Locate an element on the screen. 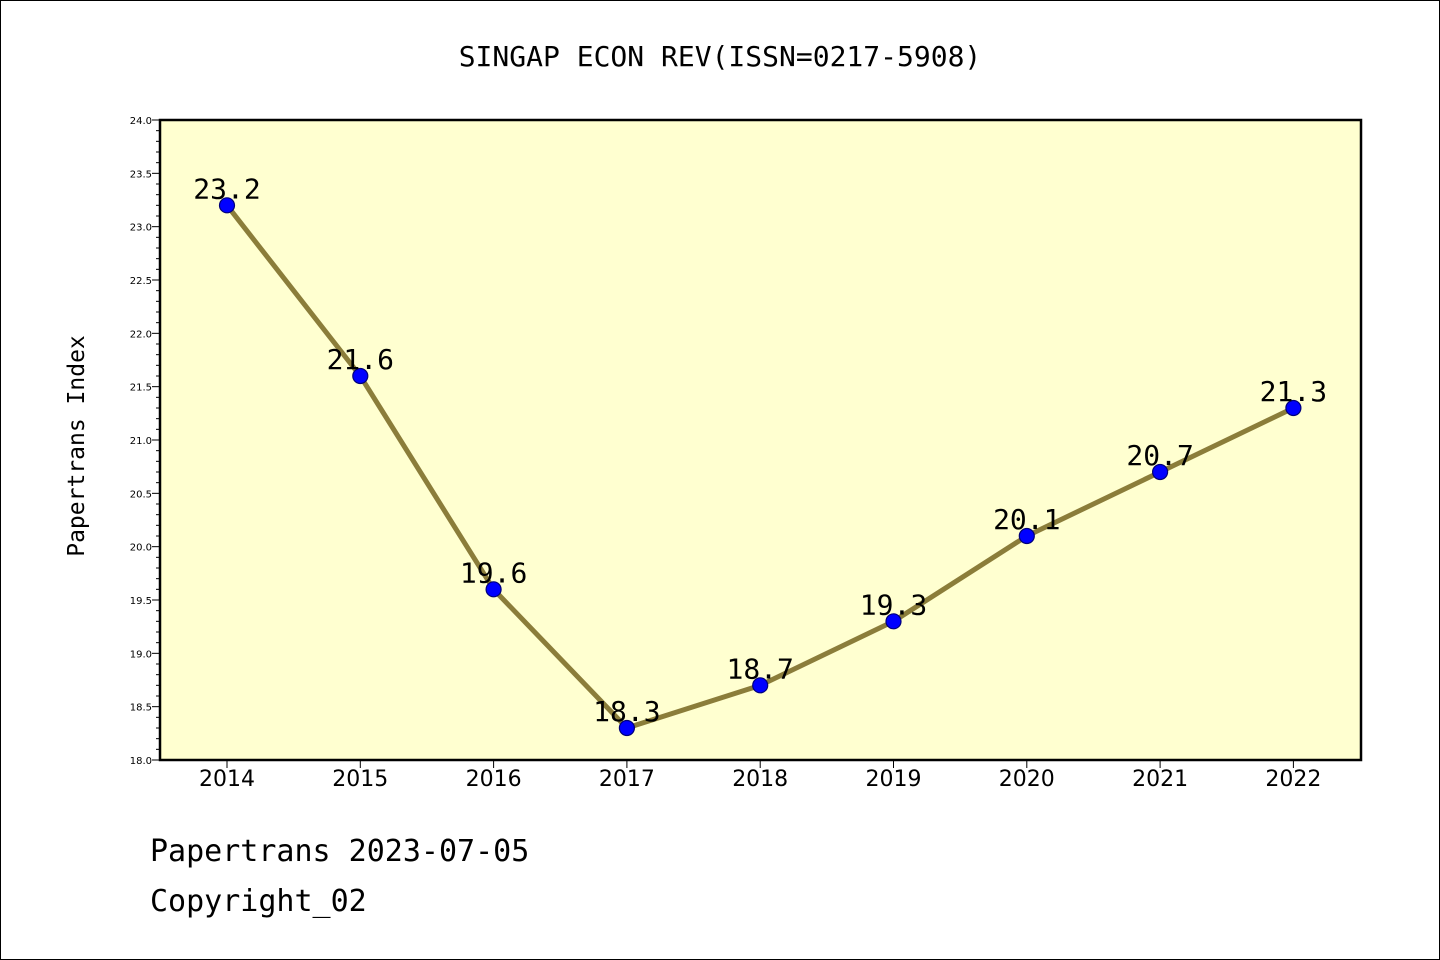 The height and width of the screenshot is (960, 1440). data-label: 19.3 is located at coordinates (893, 604).